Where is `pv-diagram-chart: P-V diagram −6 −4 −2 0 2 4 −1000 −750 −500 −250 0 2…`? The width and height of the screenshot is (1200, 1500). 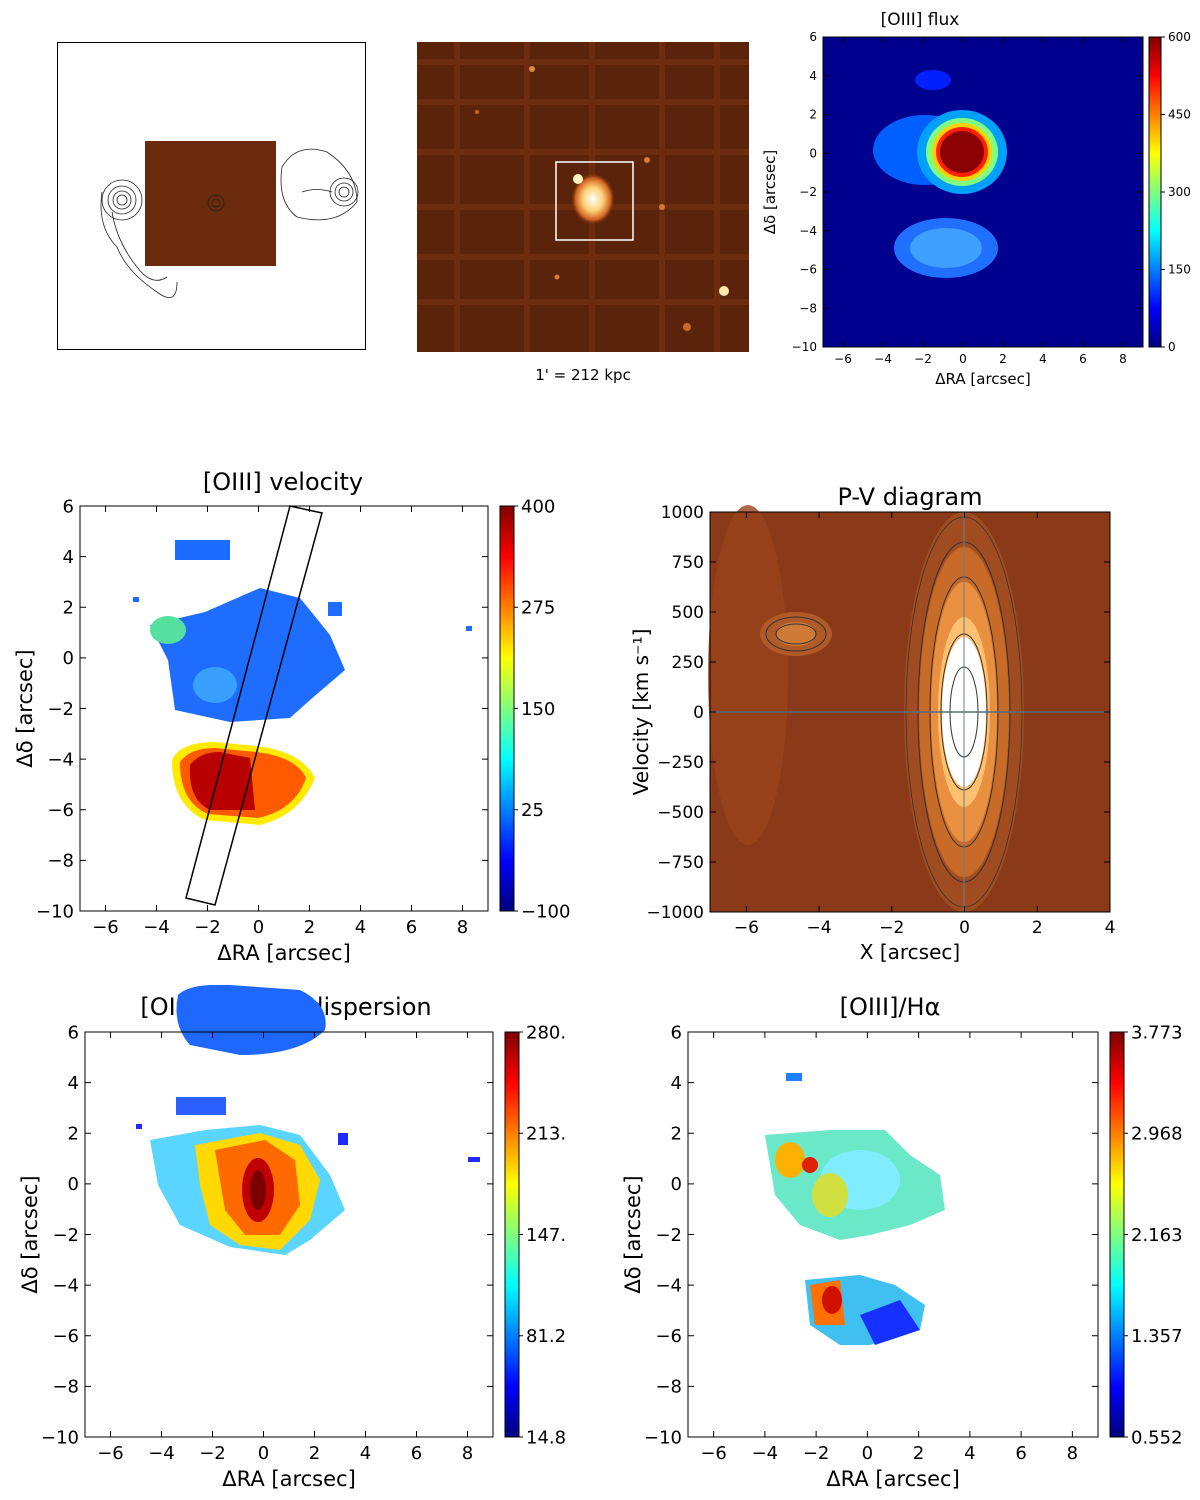
pv-diagram-chart: P-V diagram −6 −4 −2 0 2 4 −1000 −750 −500 −250 0 2… is located at coordinates (872, 723).